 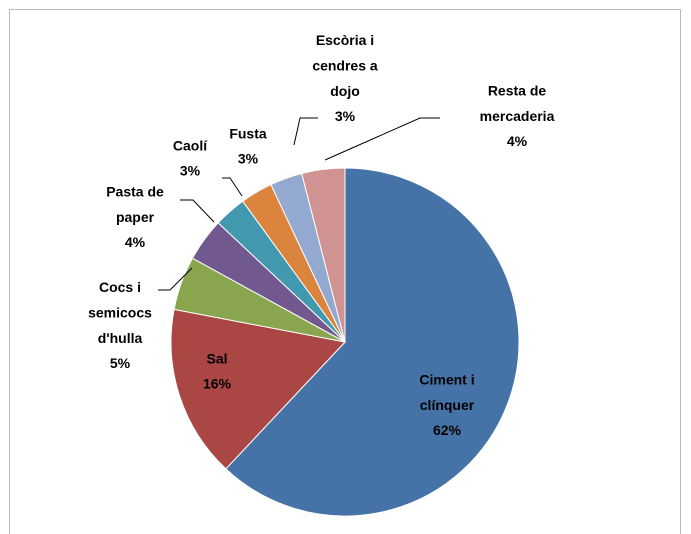 What do you see at coordinates (345, 64) in the screenshot?
I see `slice-label: Escòria i cendres a dojo` at bounding box center [345, 64].